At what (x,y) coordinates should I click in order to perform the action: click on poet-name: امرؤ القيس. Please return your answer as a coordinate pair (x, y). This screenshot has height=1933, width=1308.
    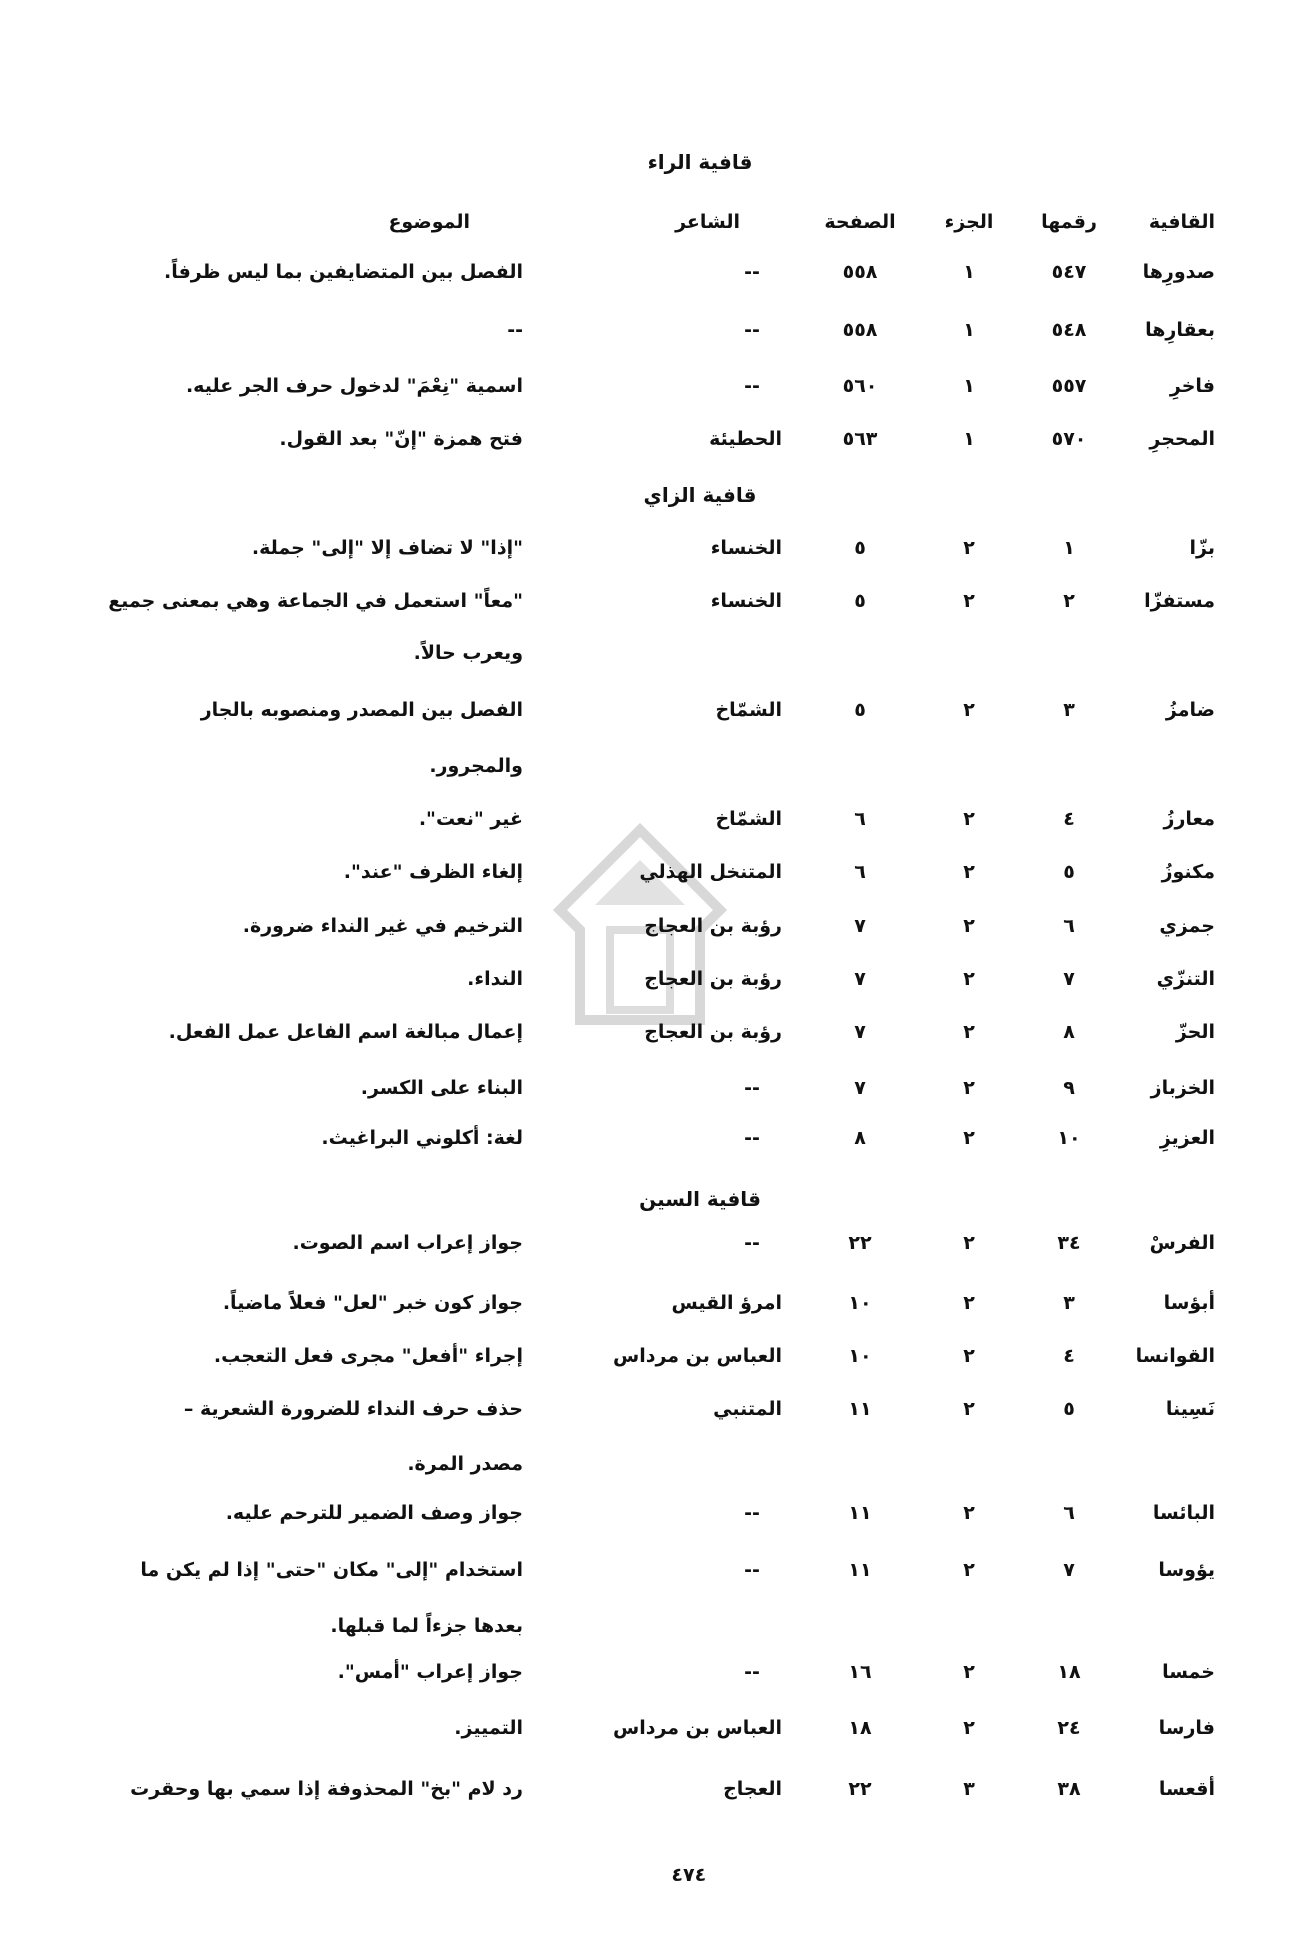
    Looking at the image, I should click on (726, 1303).